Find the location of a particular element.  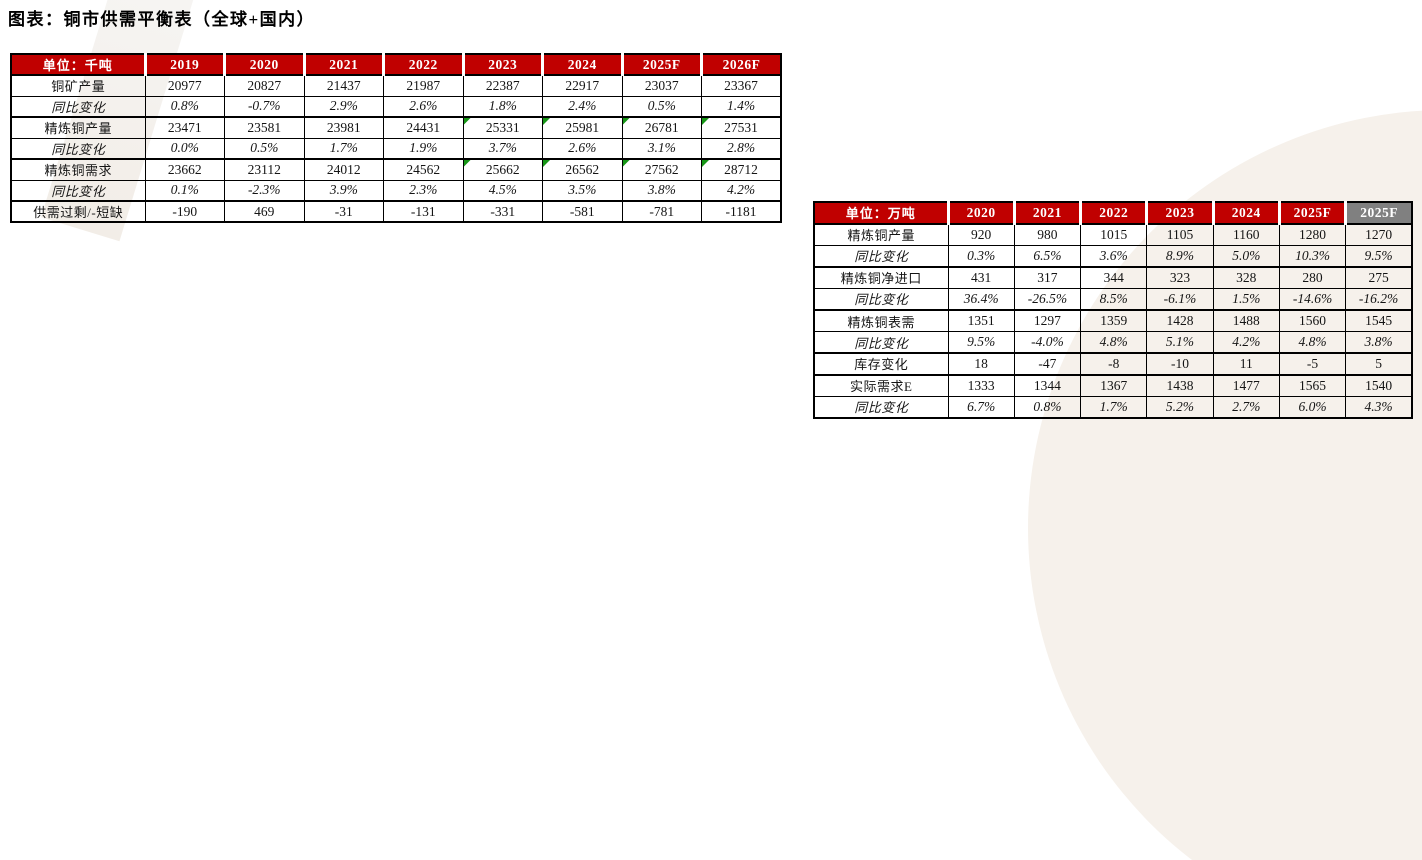

value-cell: 2.3% is located at coordinates (423, 190).